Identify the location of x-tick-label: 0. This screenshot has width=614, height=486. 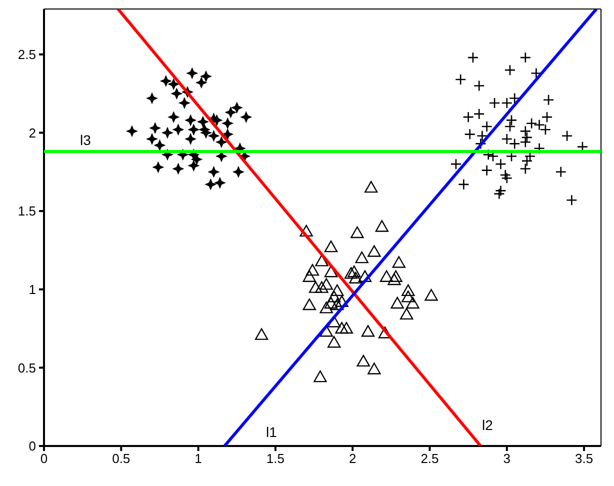
(44, 458).